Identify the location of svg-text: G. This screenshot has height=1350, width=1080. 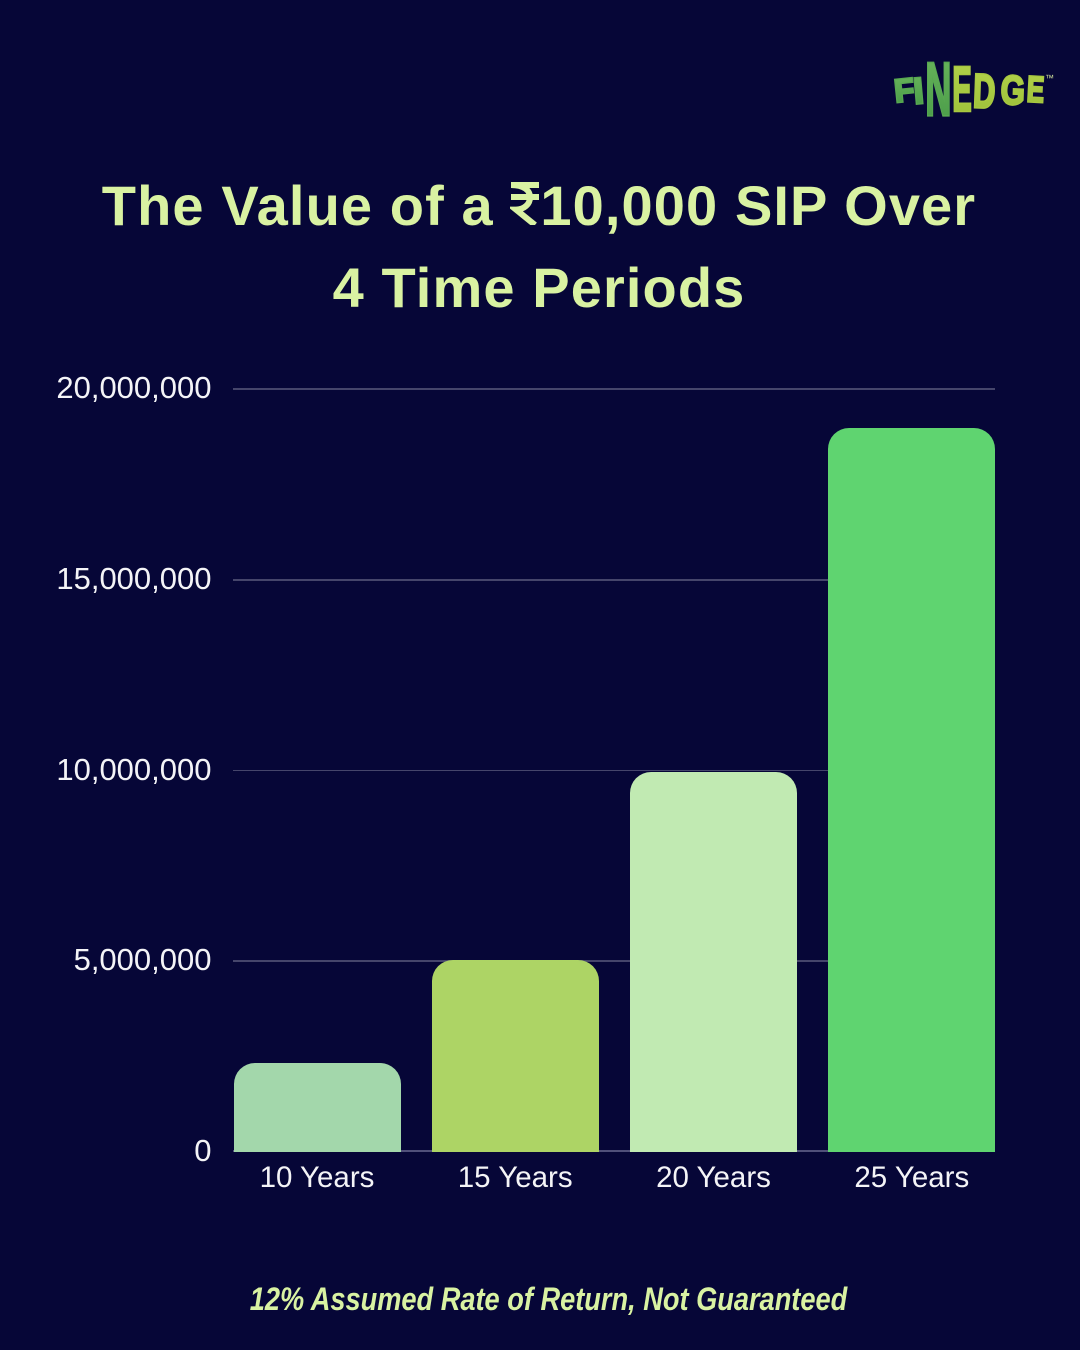
(1013, 90).